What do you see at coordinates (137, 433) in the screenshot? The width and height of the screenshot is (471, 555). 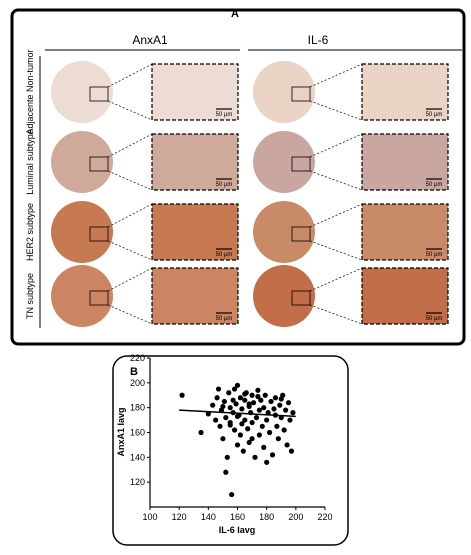 I see `y-tick-label: 160` at bounding box center [137, 433].